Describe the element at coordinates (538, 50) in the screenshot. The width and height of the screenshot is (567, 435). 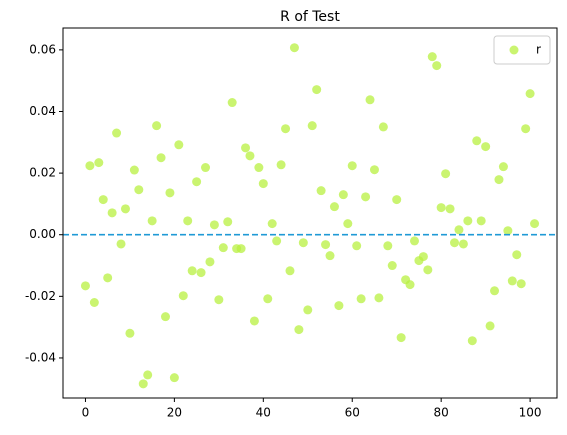
I see `legend-label: r` at that location.